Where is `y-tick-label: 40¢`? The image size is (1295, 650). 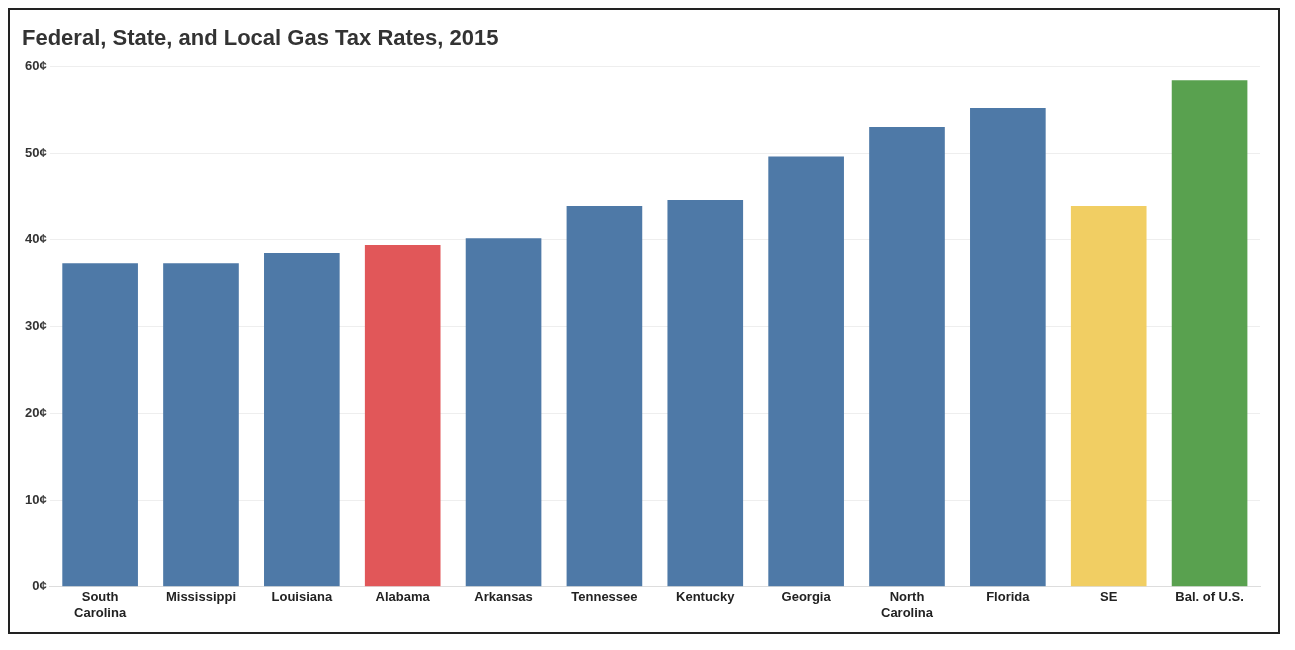 y-tick-label: 40¢ is located at coordinates (35, 239).